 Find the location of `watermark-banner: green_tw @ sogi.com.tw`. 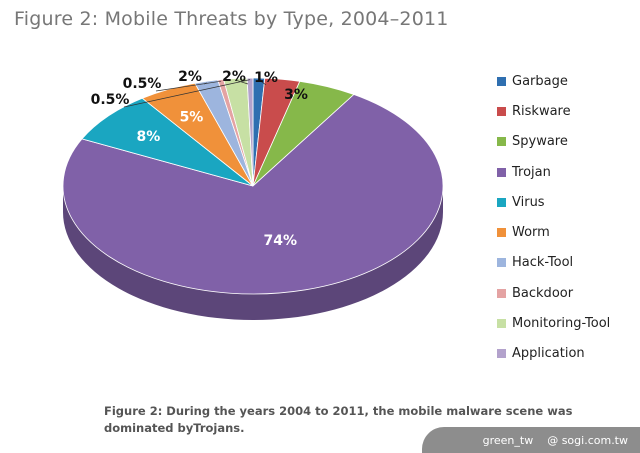

watermark-banner: green_tw @ sogi.com.tw is located at coordinates (531, 440).